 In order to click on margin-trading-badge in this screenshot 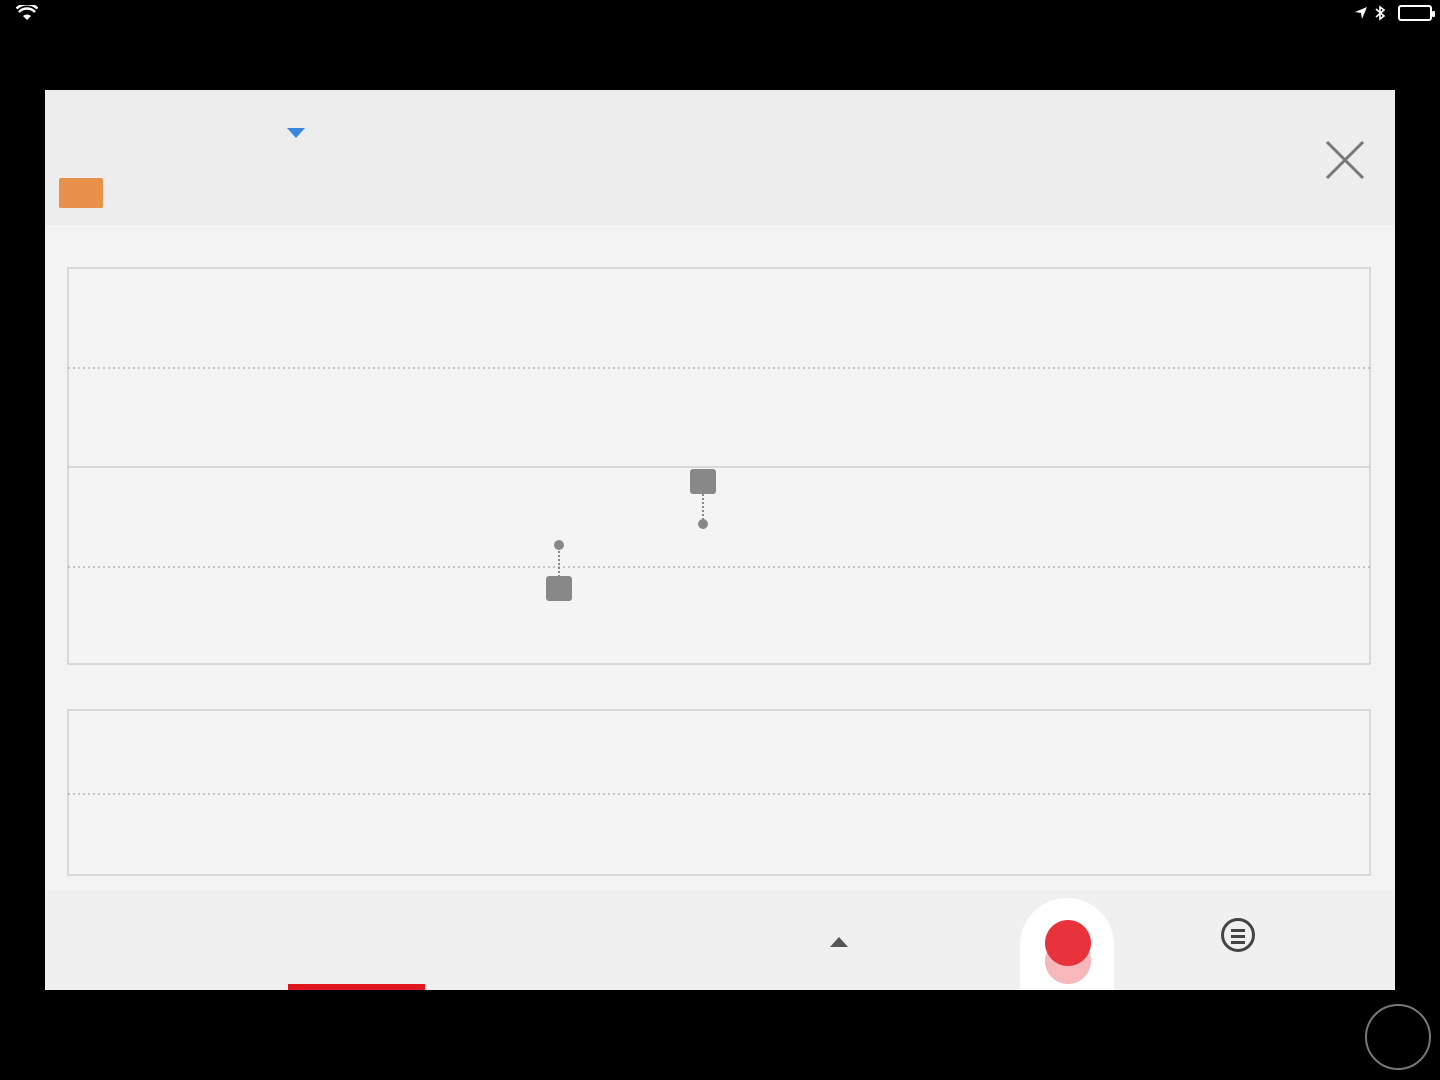, I will do `click(81, 193)`.